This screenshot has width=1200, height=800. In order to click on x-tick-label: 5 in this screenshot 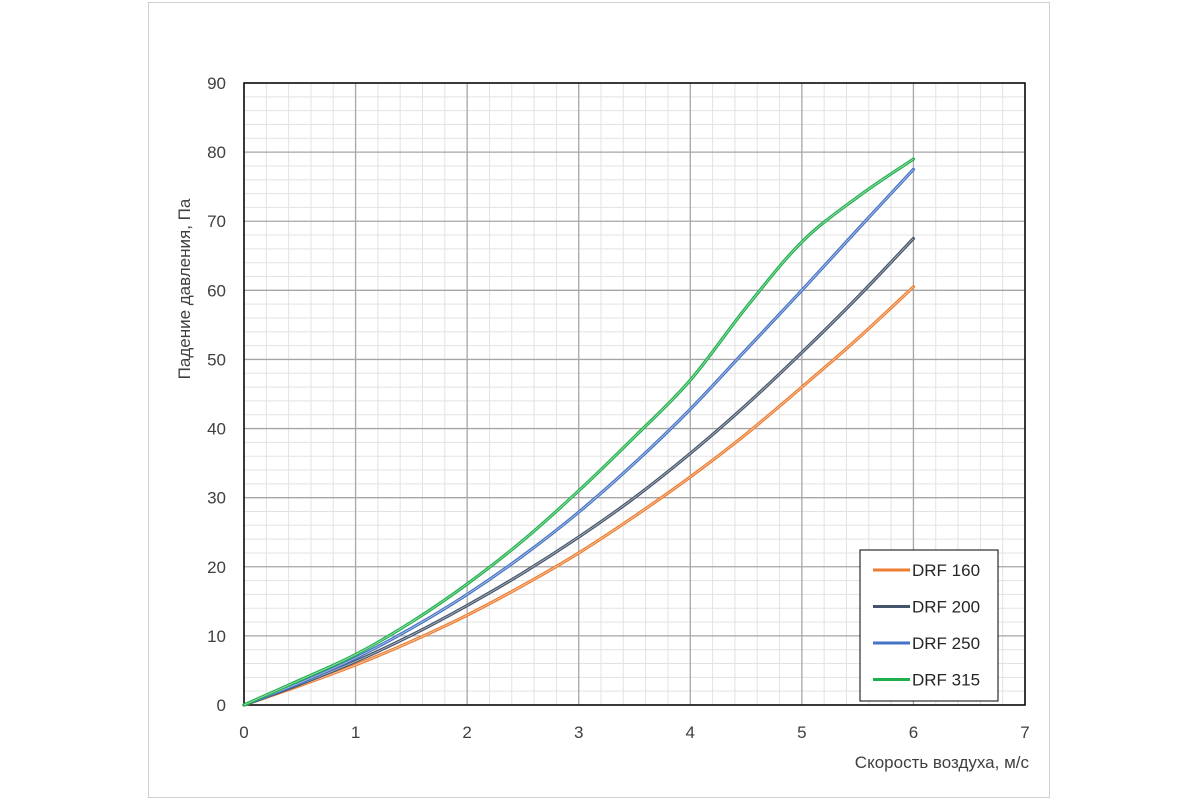, I will do `click(801, 732)`.